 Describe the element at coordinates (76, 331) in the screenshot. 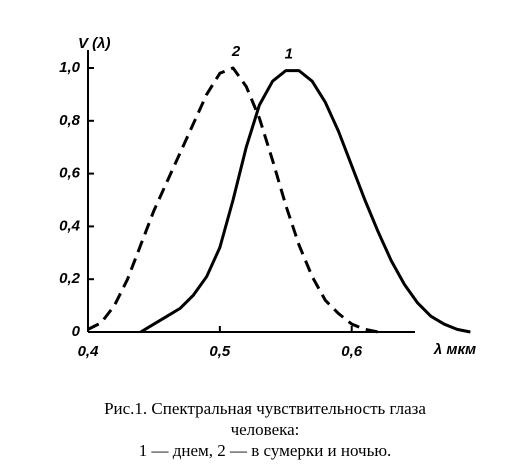

I see `y-tick-label: 0` at that location.